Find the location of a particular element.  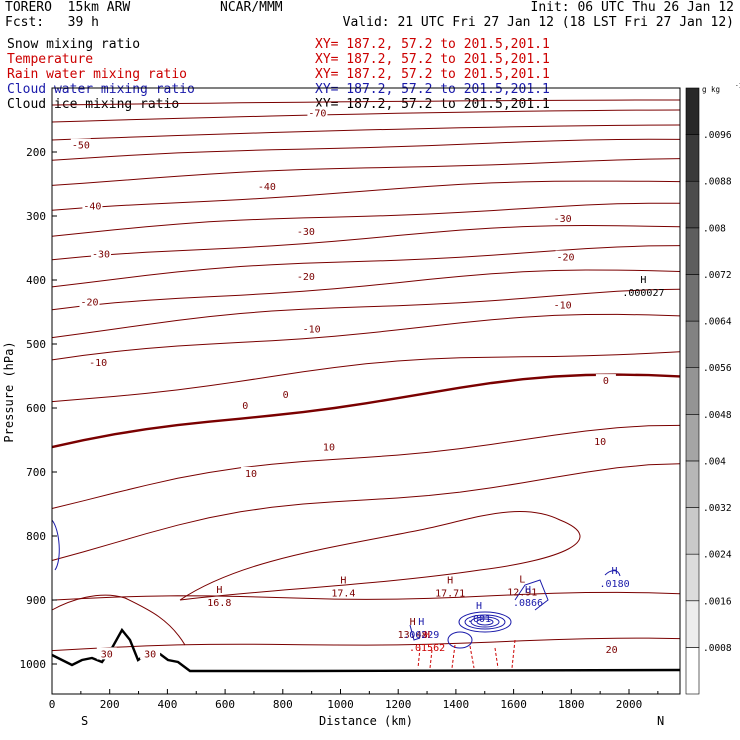

center-name: NCAR/MMM is located at coordinates (251, 7).